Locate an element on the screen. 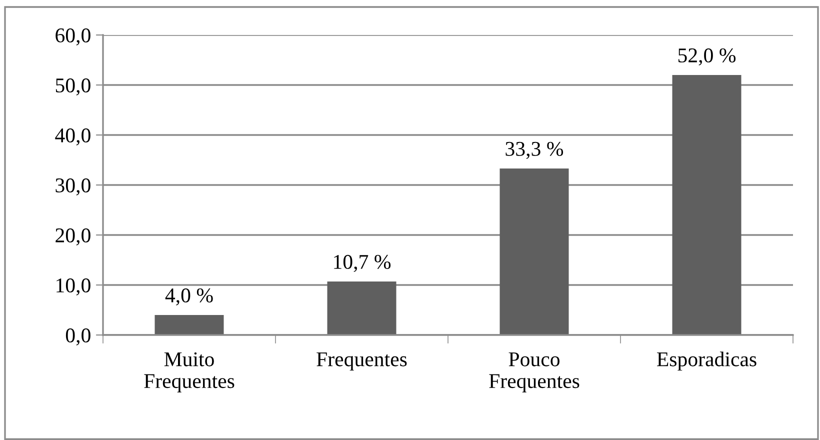 The height and width of the screenshot is (440, 820). data-label: 4,0 % is located at coordinates (189, 297).